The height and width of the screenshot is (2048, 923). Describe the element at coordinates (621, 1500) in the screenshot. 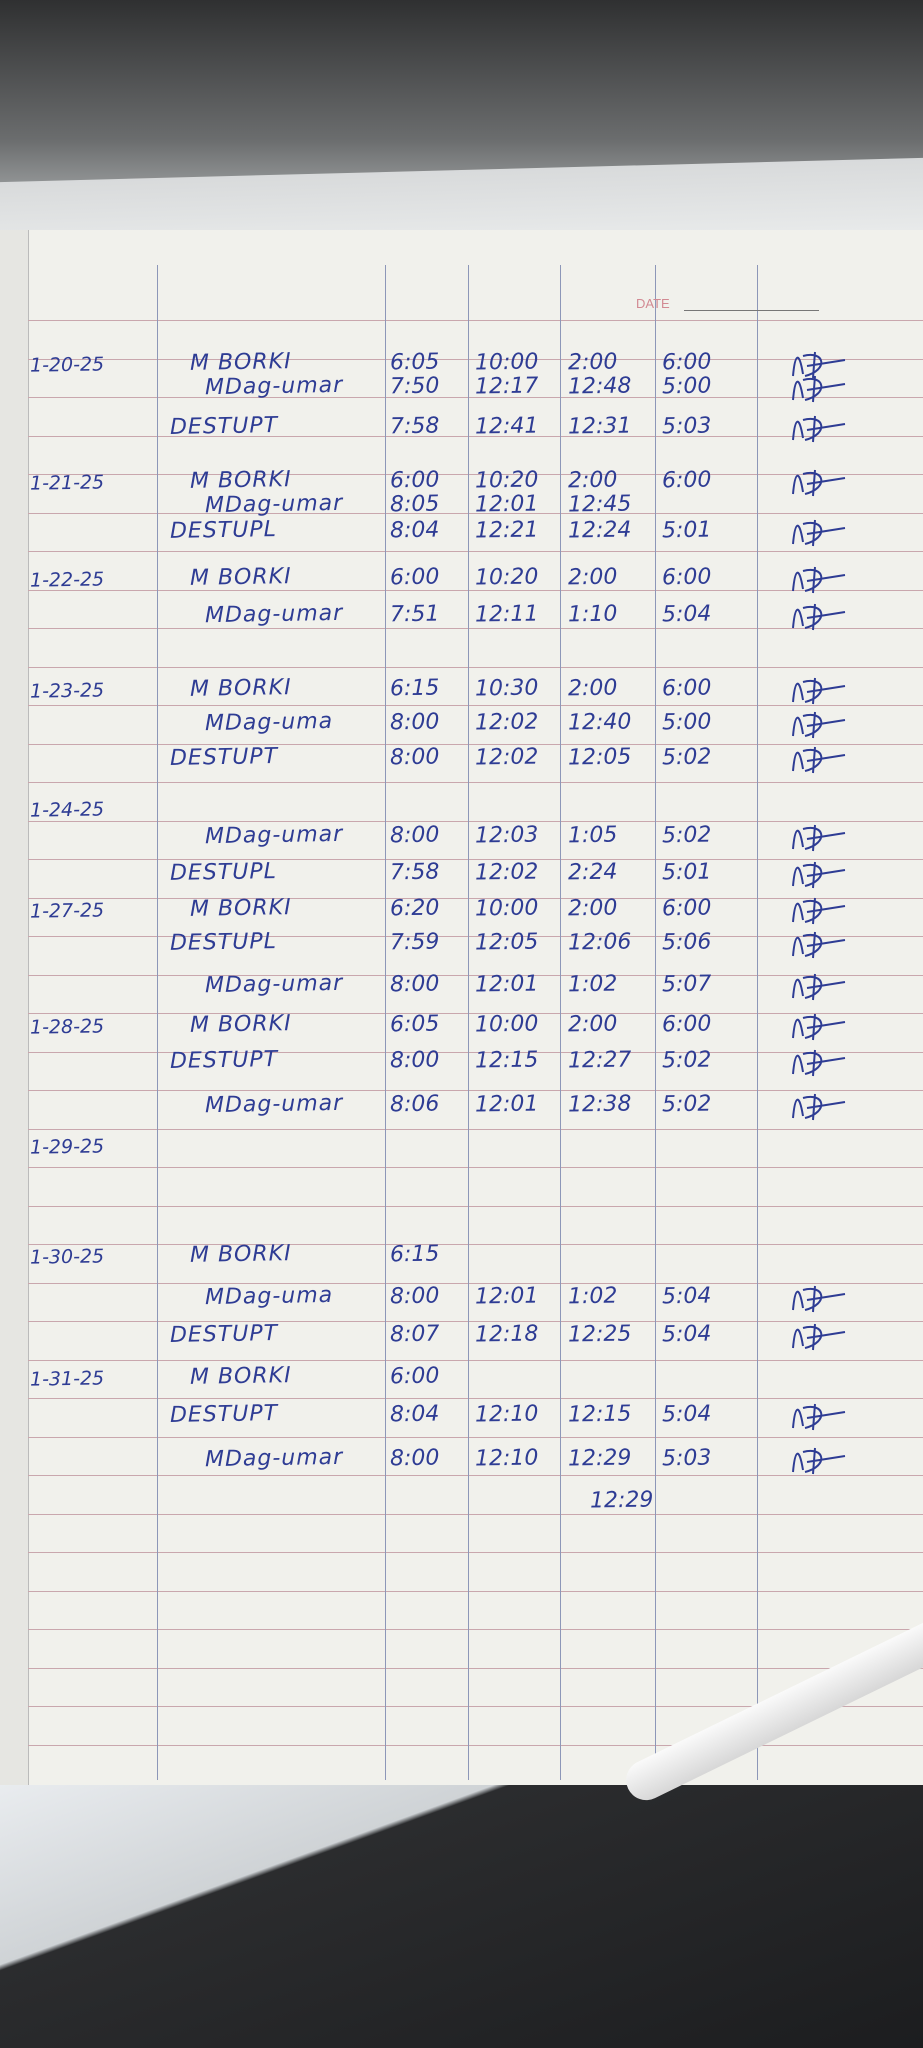

I see `time-correction: 12:29` at that location.